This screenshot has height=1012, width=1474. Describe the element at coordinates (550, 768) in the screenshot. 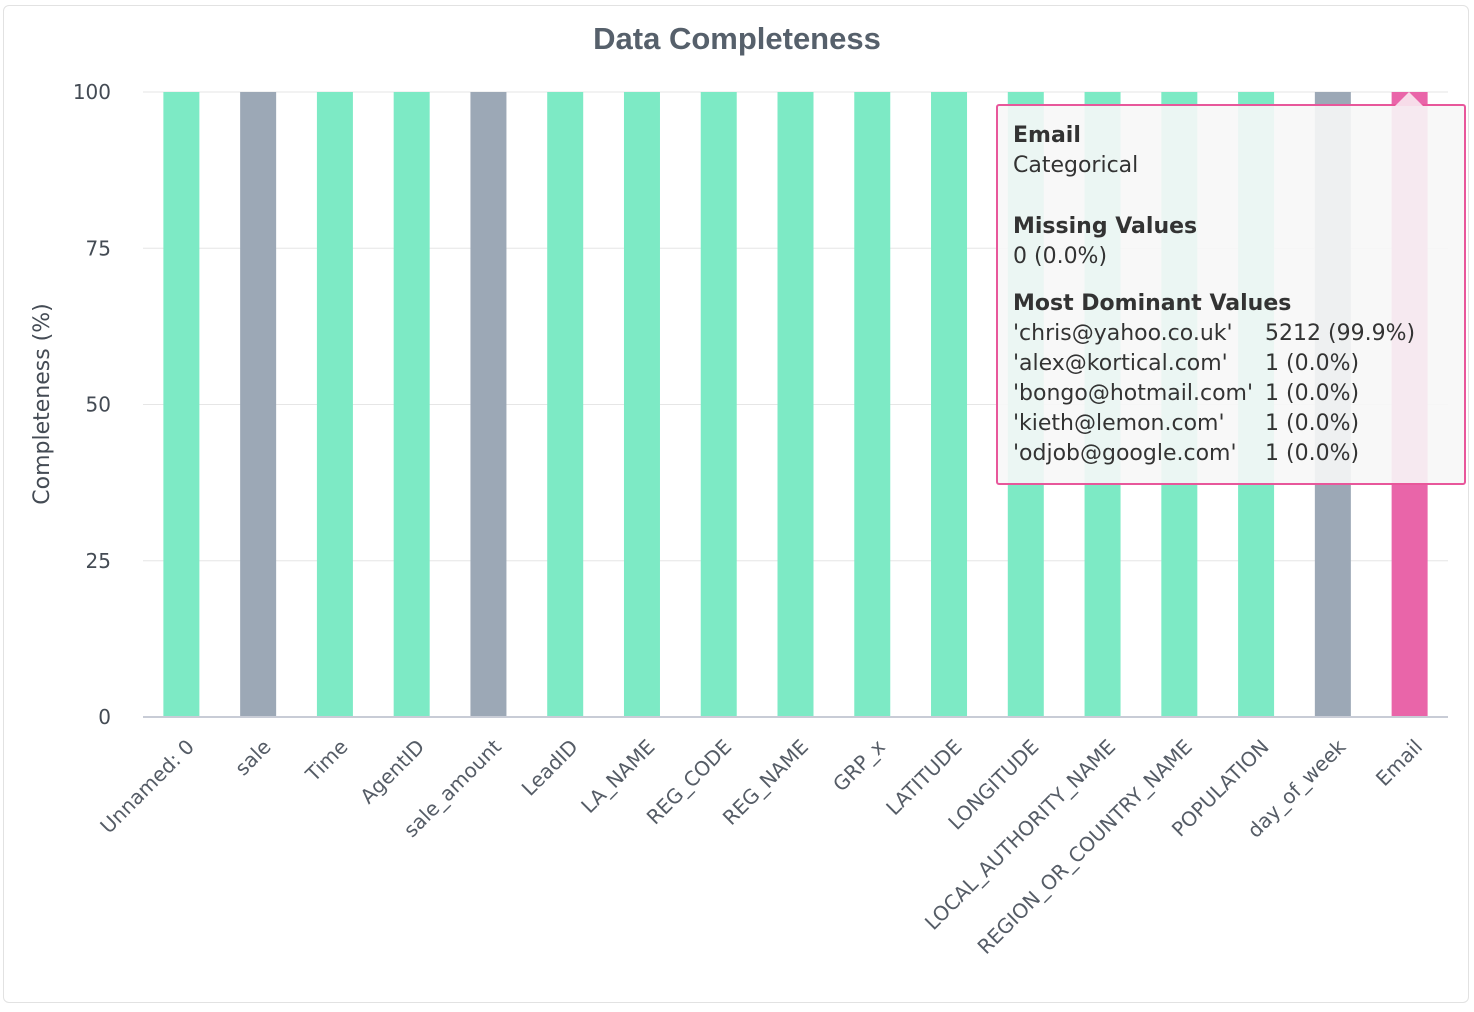

I see `x-tick-label: LeadID` at that location.